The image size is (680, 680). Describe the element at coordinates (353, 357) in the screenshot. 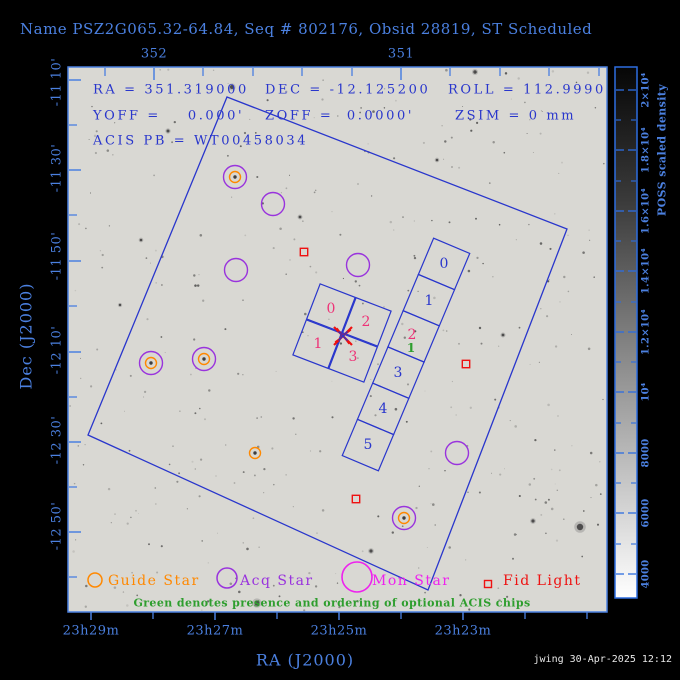

I see `acis-i-chip-number: 3` at that location.